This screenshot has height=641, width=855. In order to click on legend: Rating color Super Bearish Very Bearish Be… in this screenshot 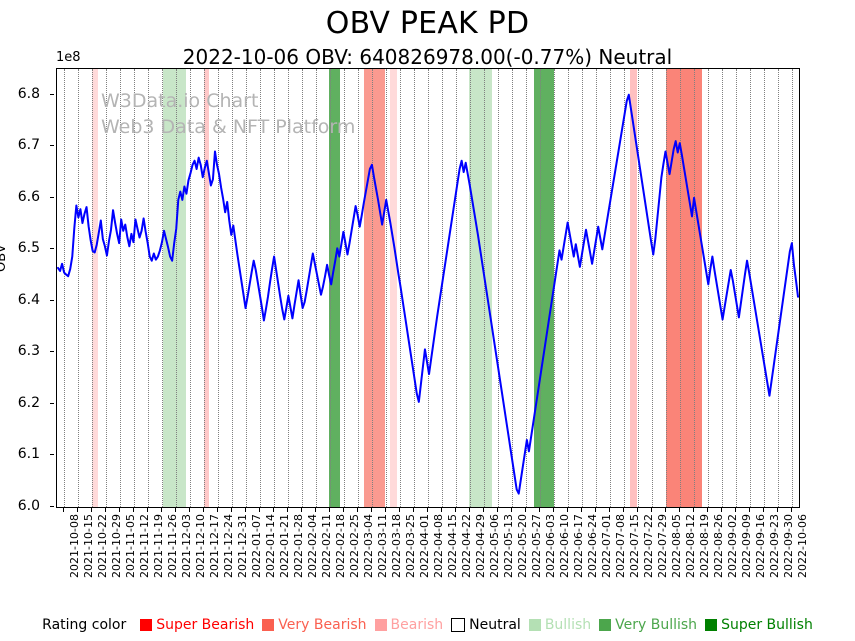, I will do `click(427, 625)`.